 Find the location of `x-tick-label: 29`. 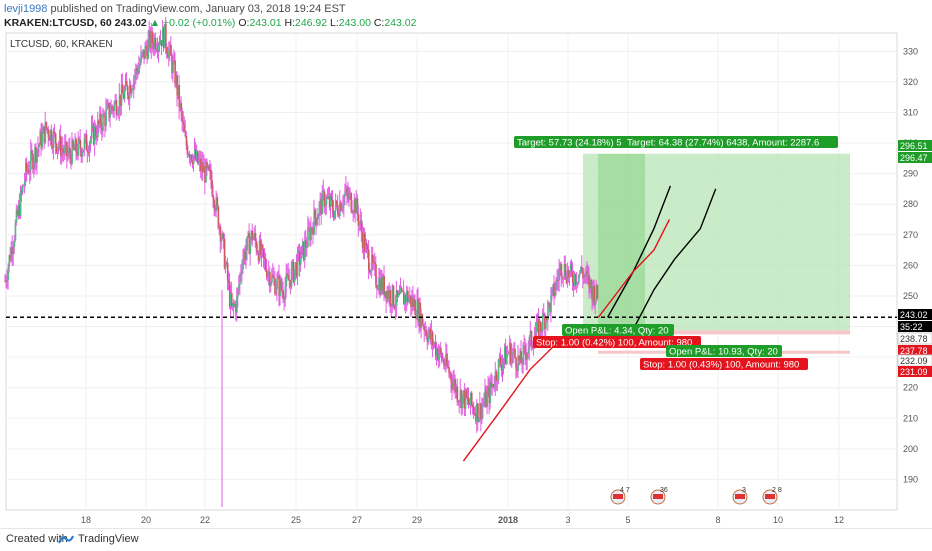

x-tick-label: 29 is located at coordinates (417, 520).